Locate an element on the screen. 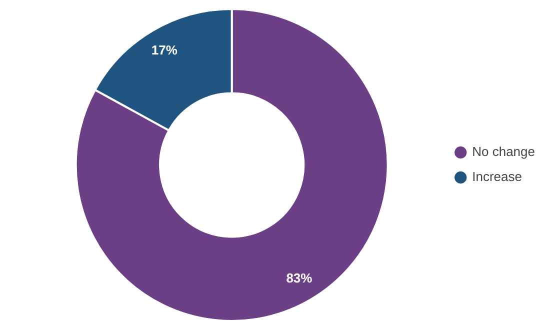 Image resolution: width=555 pixels, height=330 pixels. legend-label: No change is located at coordinates (504, 152).